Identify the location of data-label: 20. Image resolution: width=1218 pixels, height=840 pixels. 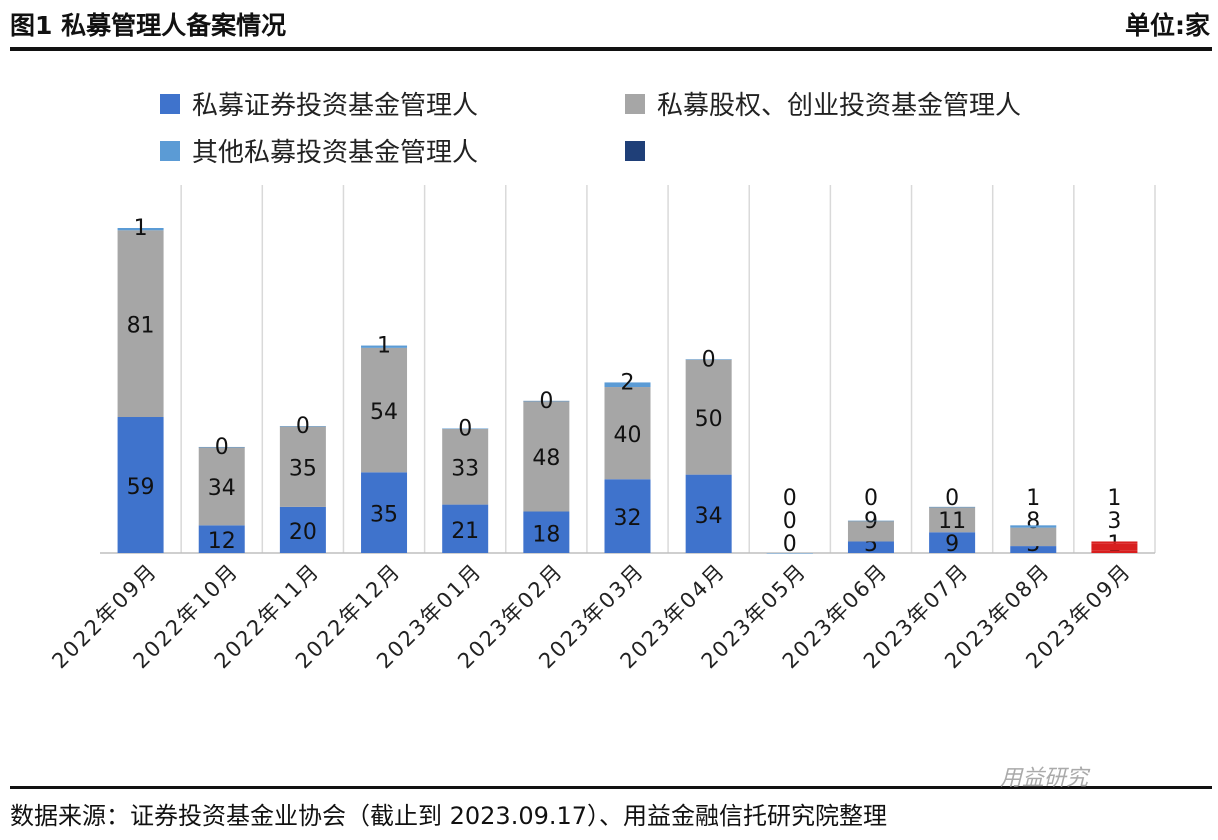
(303, 532).